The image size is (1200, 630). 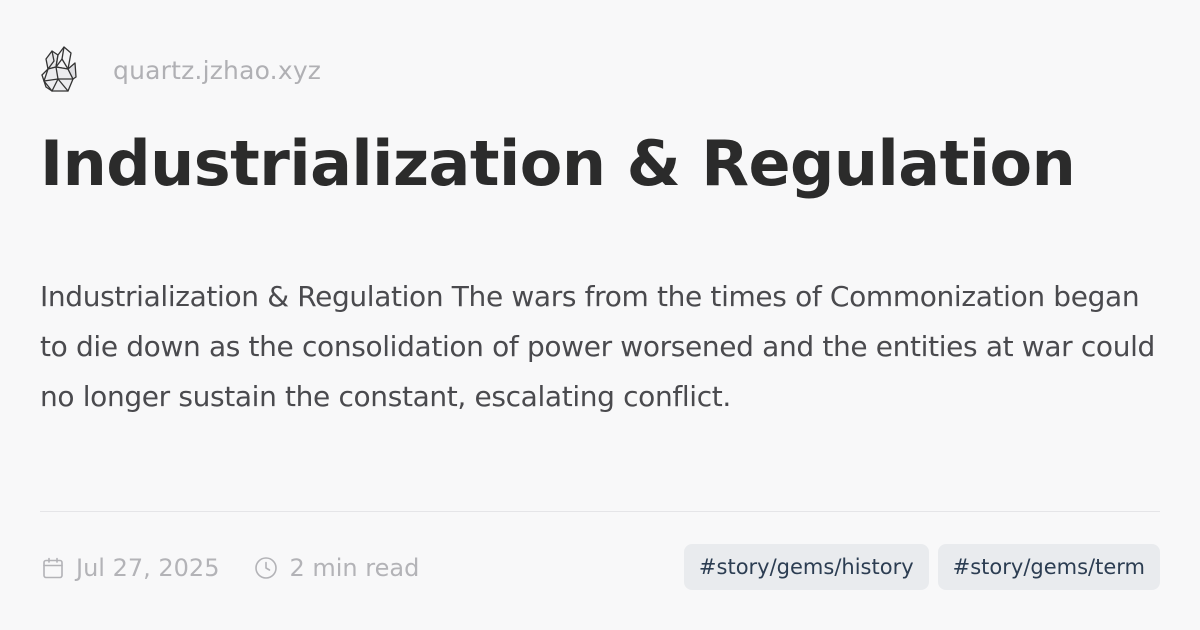 What do you see at coordinates (600, 511) in the screenshot?
I see `divider` at bounding box center [600, 511].